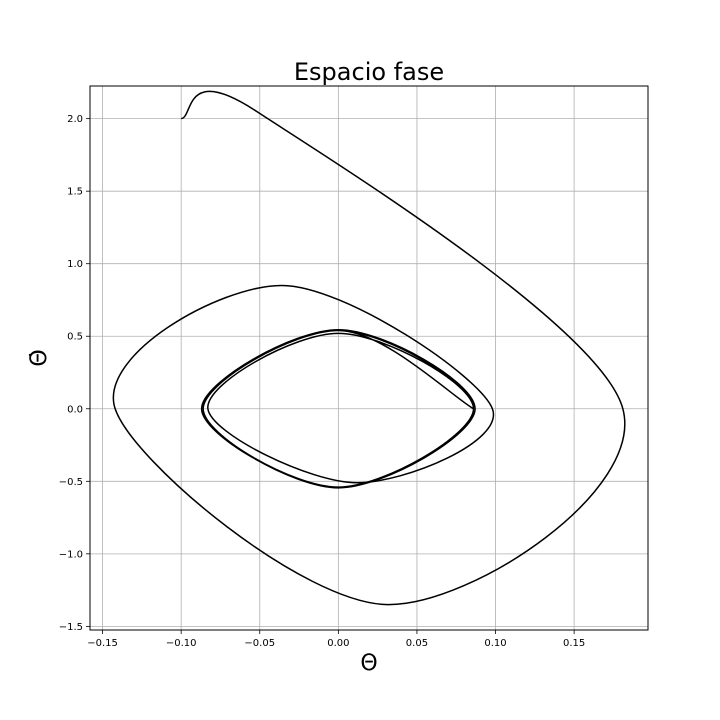  Describe the element at coordinates (102, 643) in the screenshot. I see `x-tick-label: −0.15` at that location.